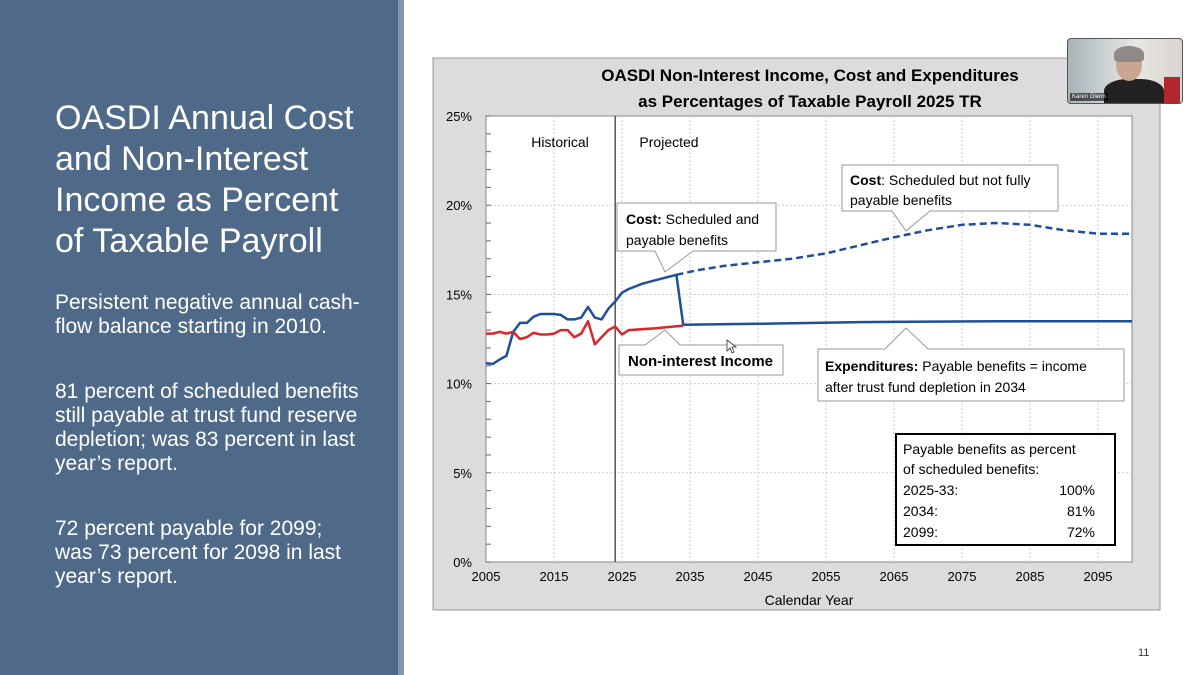 The image size is (1200, 675). Describe the element at coordinates (710, 219) in the screenshot. I see `callout-text: Scheduled and` at that location.